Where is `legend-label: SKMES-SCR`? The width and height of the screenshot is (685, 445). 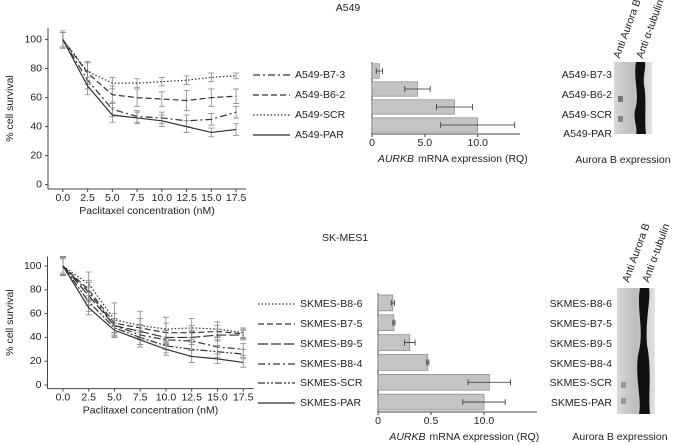
legend-label: SKMES-SCR is located at coordinates (331, 383).